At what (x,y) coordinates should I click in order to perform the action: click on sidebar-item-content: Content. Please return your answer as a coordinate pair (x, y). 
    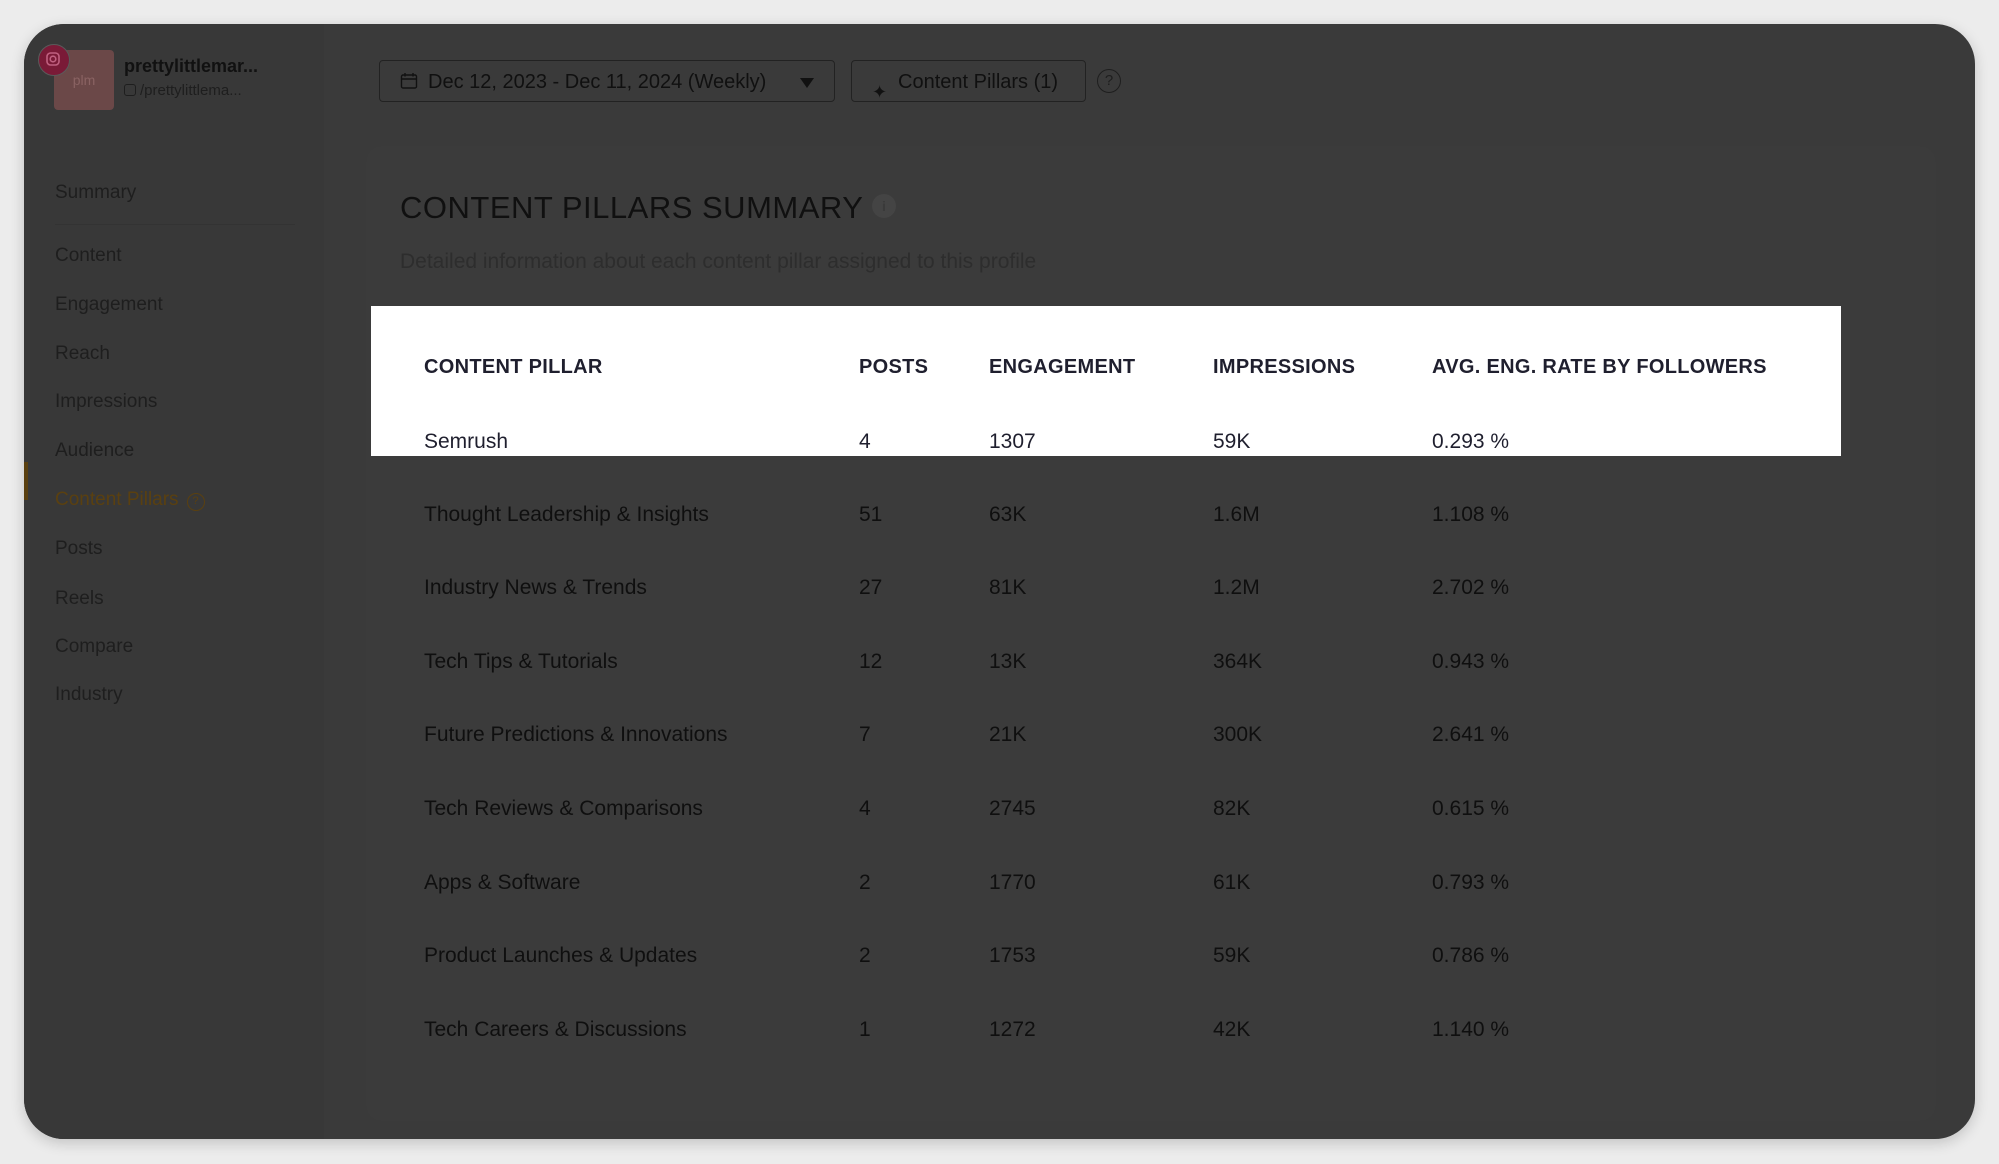
    Looking at the image, I should click on (88, 255).